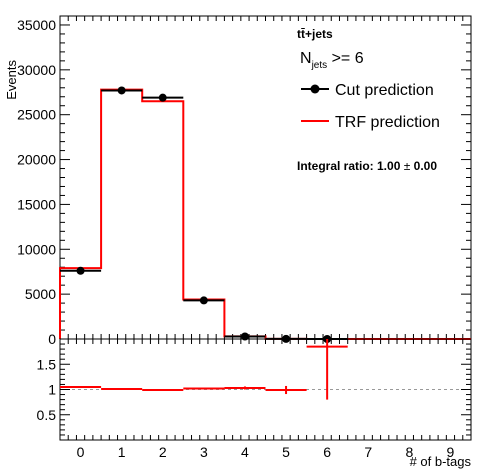  Describe the element at coordinates (407, 166) in the screenshot. I see `integral-ratio-pm: ±` at that location.